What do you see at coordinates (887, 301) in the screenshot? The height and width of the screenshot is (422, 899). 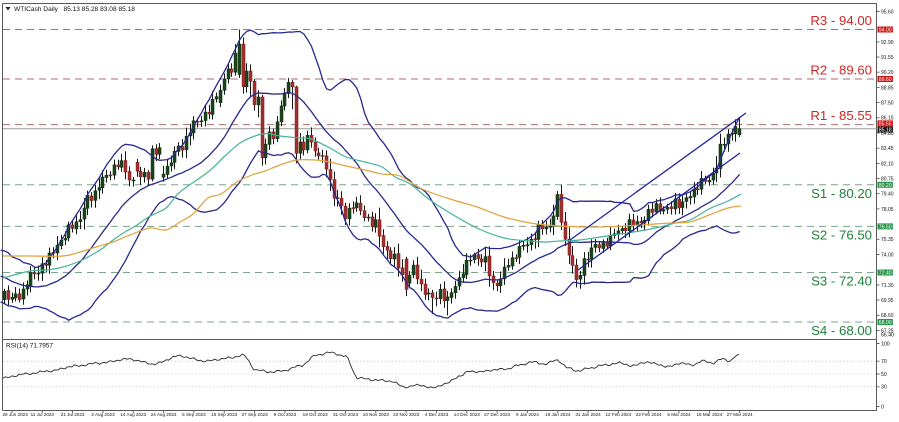 I see `svg-text: 69.95` at bounding box center [887, 301].